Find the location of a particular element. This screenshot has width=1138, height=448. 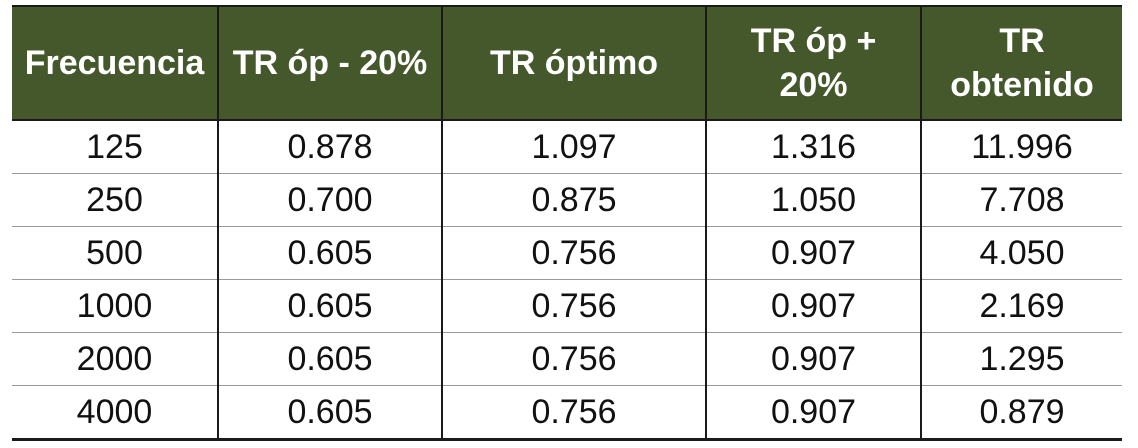

table-cell: 1000 is located at coordinates (115, 306).